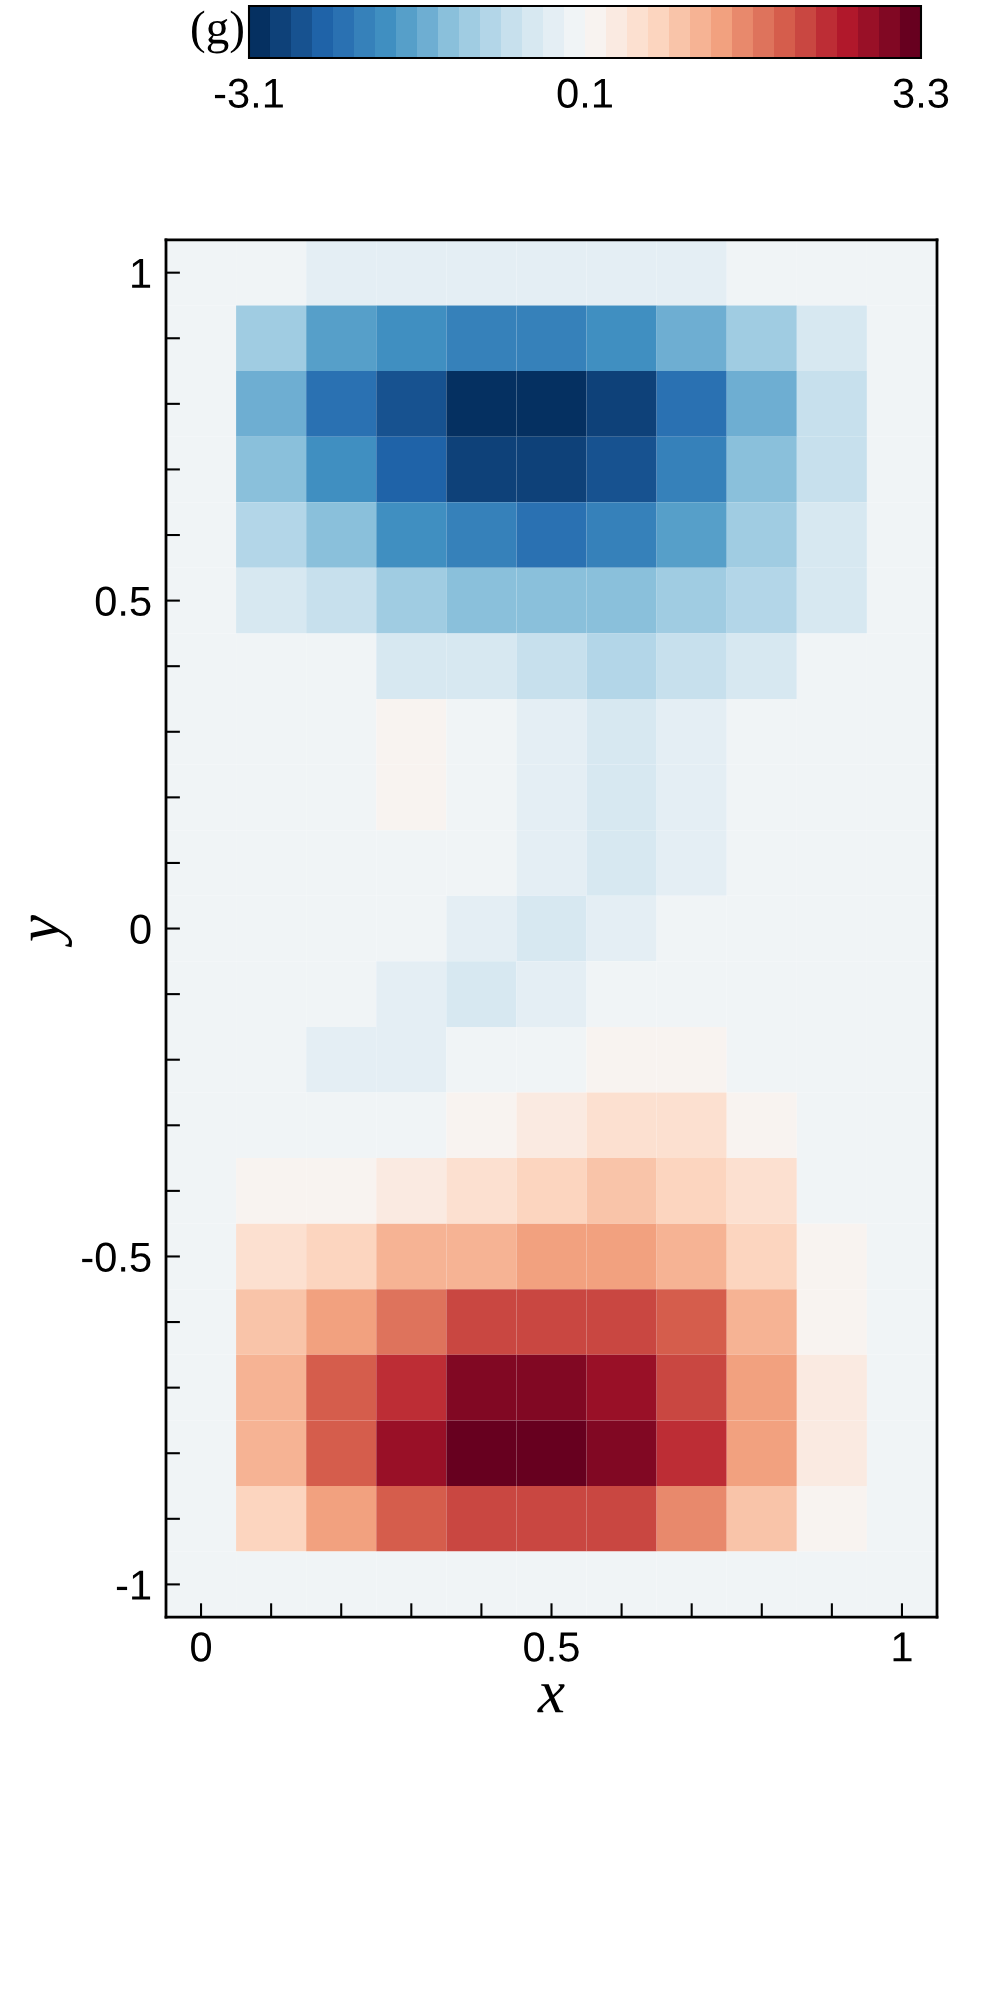 The height and width of the screenshot is (1999, 1000). What do you see at coordinates (584, 93) in the screenshot?
I see `color-bar-label: 0.1` at bounding box center [584, 93].